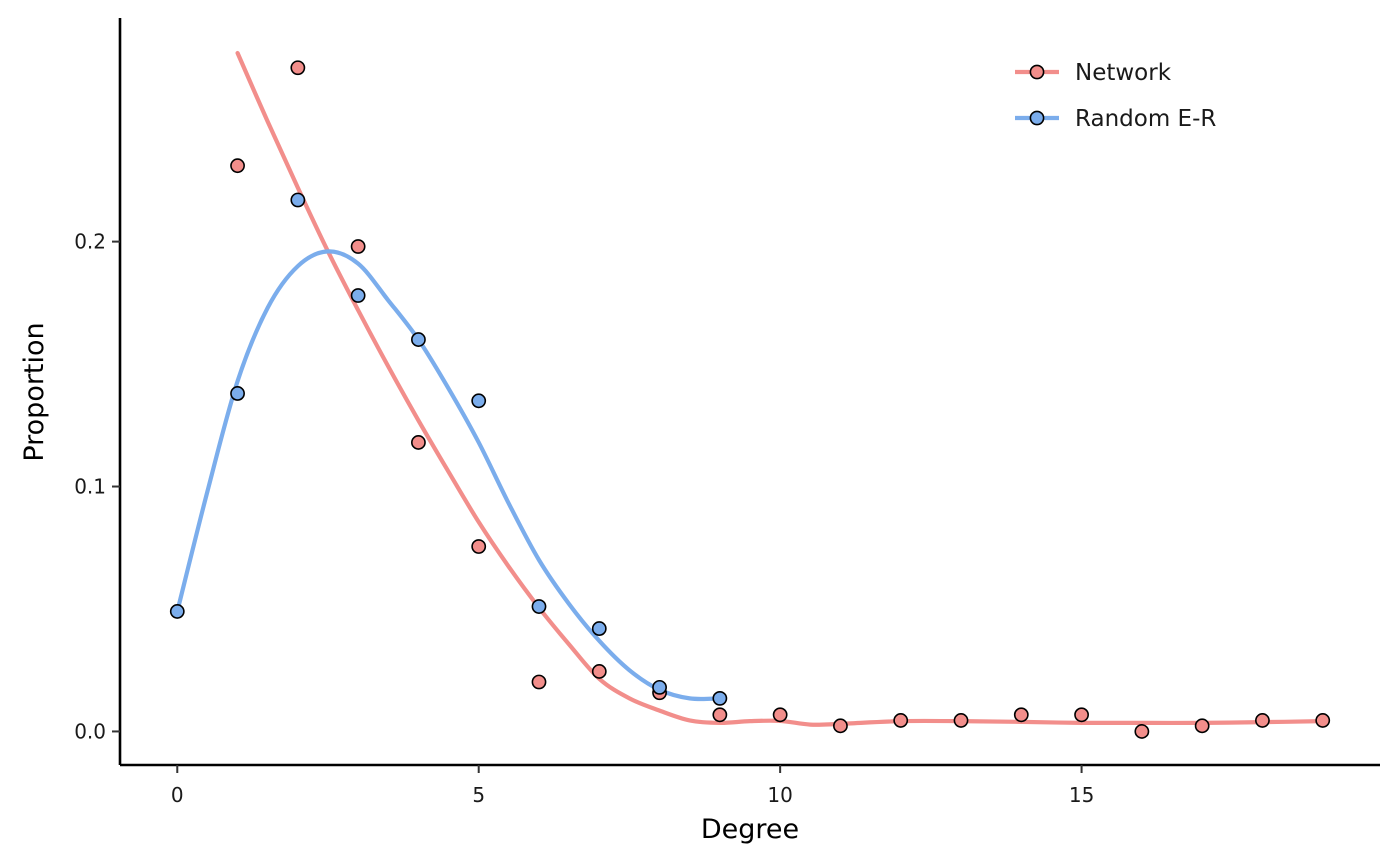 The height and width of the screenshot is (866, 1400). I want to click on x-tick-label: 10, so click(779, 795).